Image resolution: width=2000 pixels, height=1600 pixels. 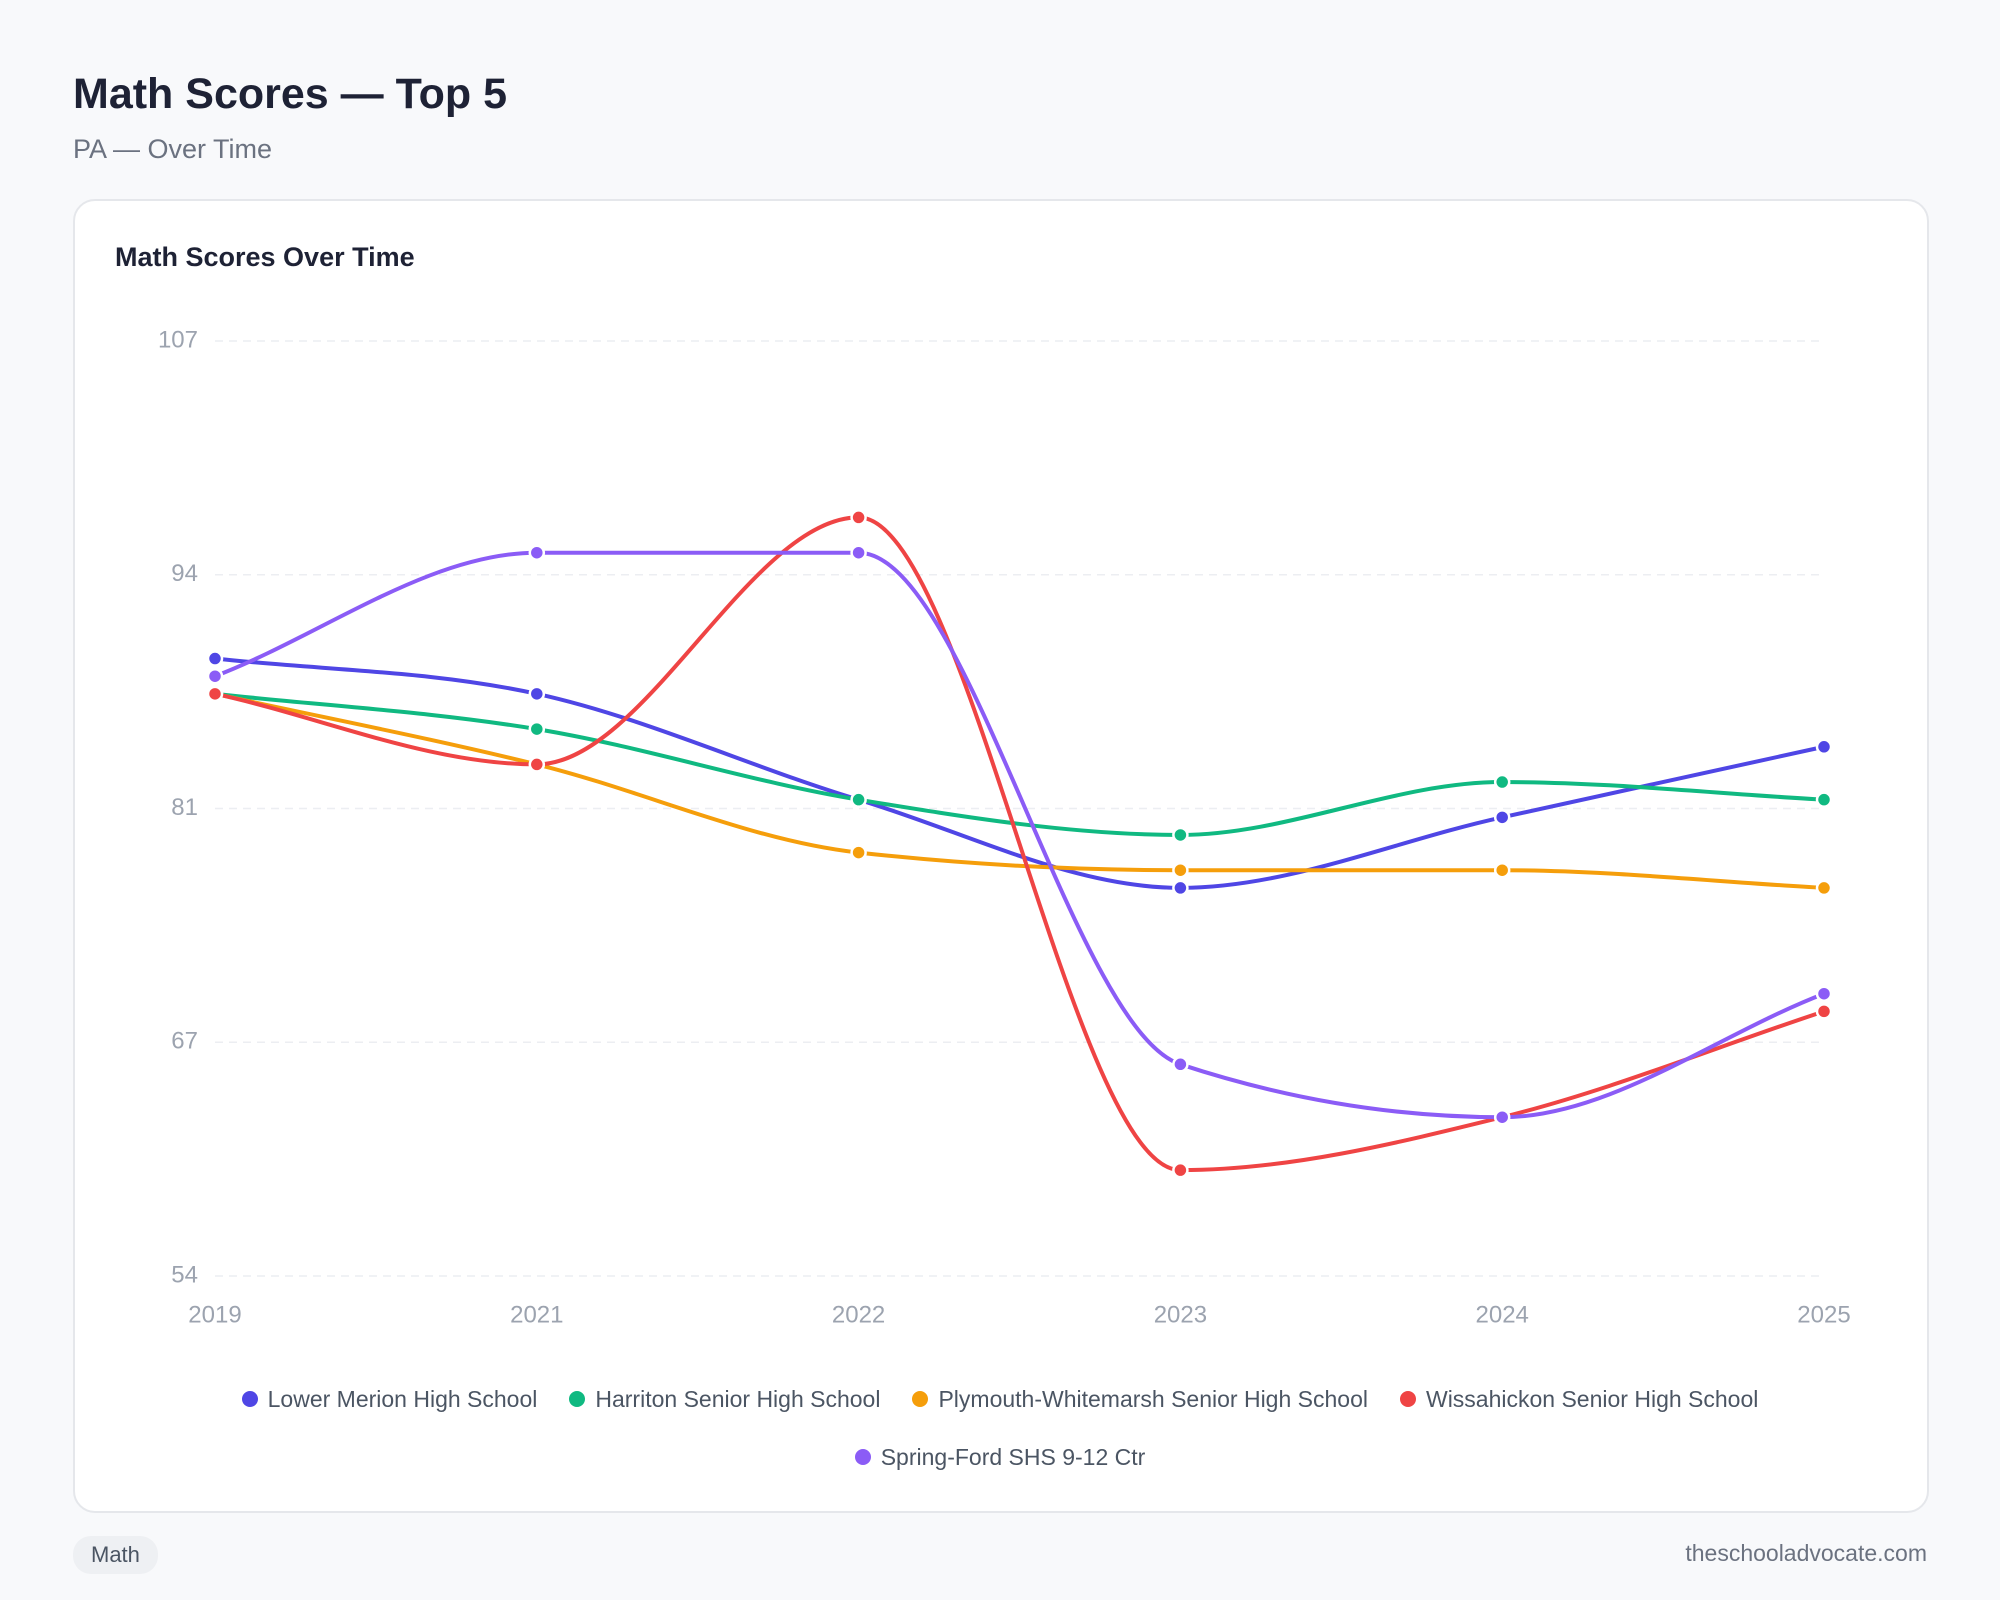 I want to click on legend-label: Wissahickon Senior High School, so click(x=1592, y=1398).